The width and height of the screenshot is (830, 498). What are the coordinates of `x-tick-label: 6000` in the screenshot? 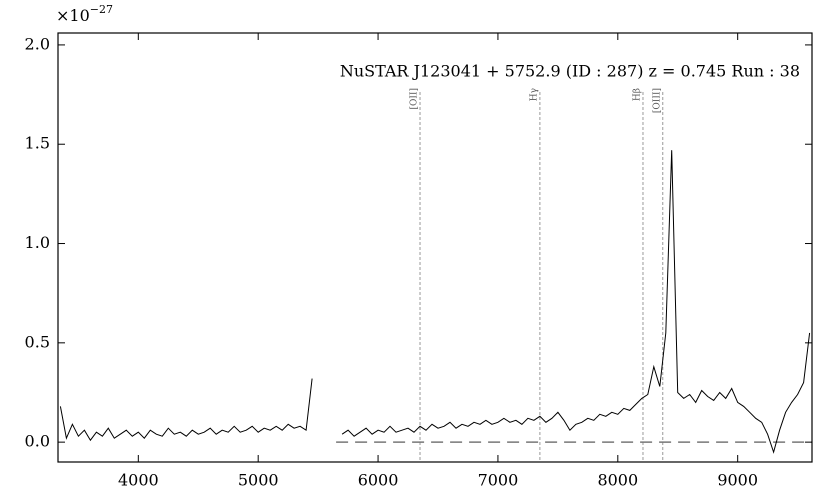 It's located at (378, 480).